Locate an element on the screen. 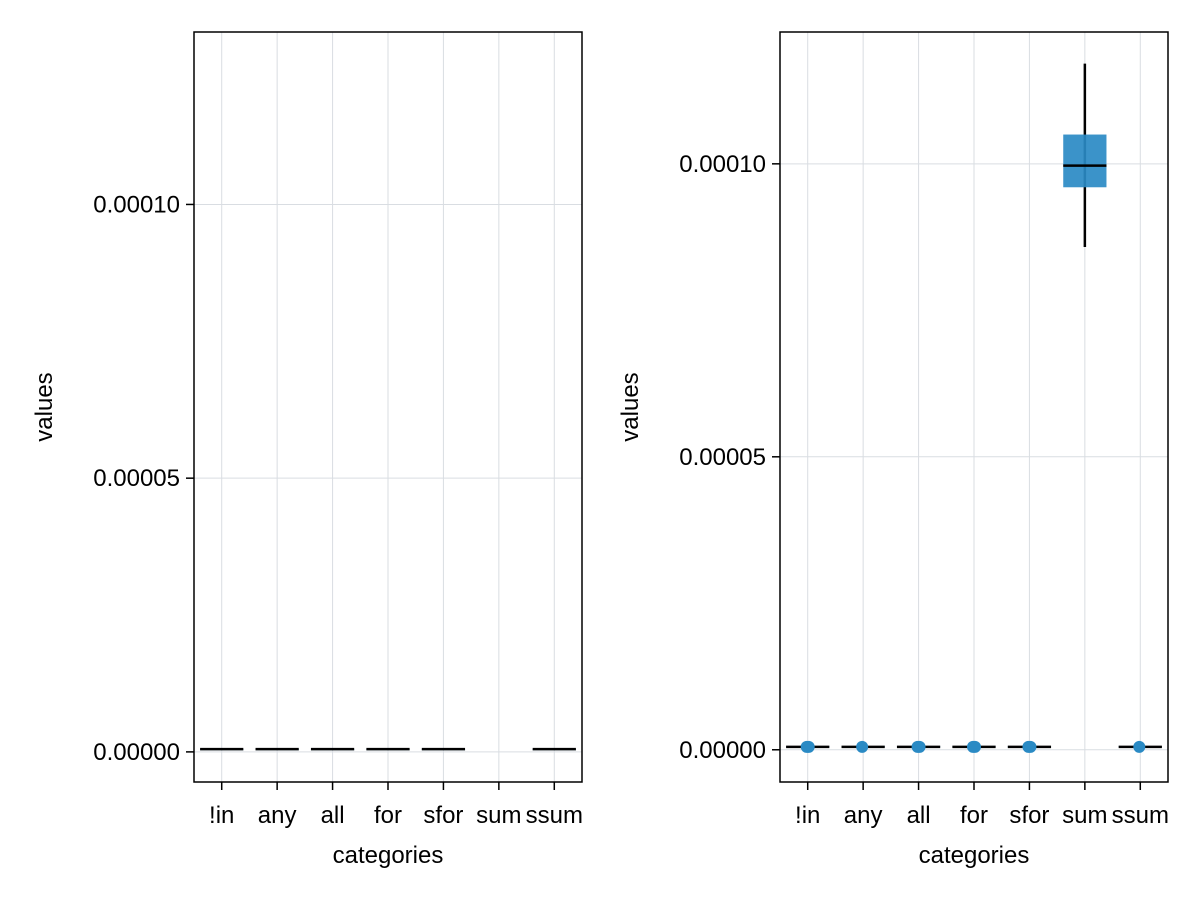  box-body is located at coordinates (1085, 161).